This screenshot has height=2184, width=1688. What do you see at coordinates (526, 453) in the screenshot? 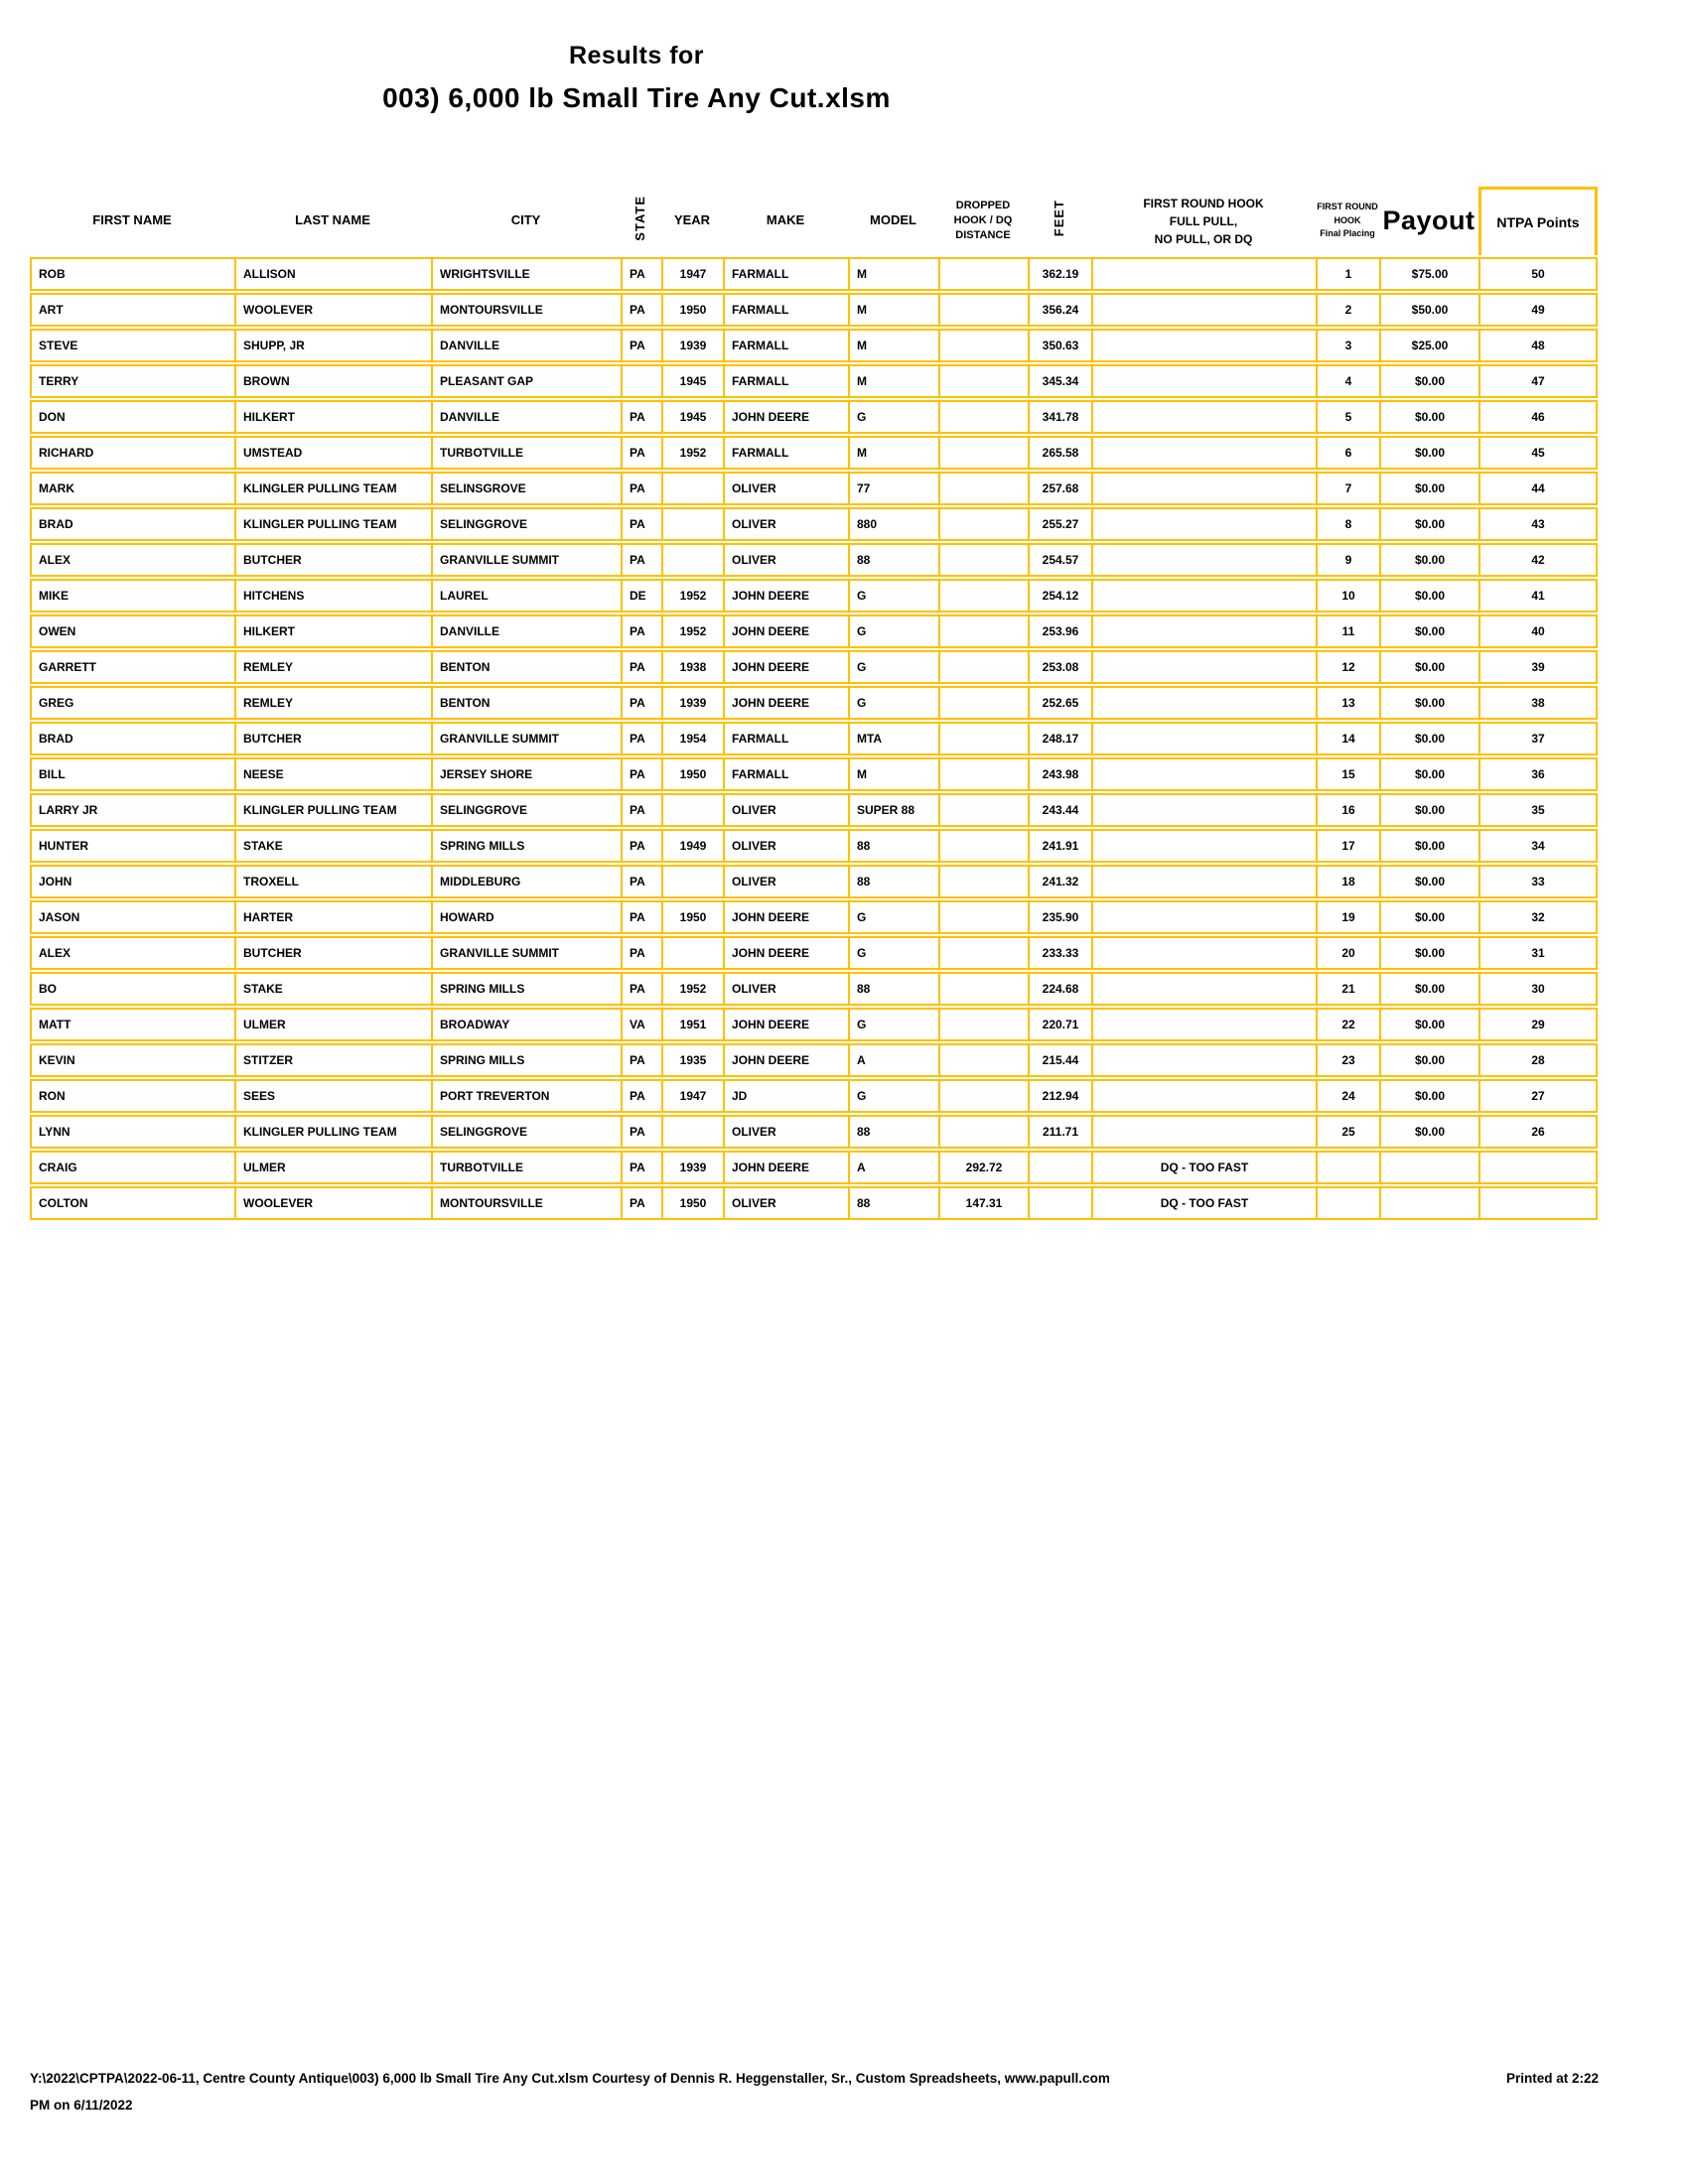
I see `cell-city: TURBOTVILLE` at bounding box center [526, 453].